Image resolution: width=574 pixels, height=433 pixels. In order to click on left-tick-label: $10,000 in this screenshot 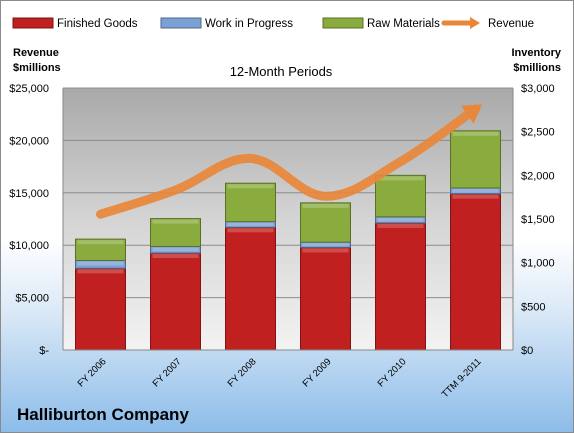, I will do `click(29, 246)`.